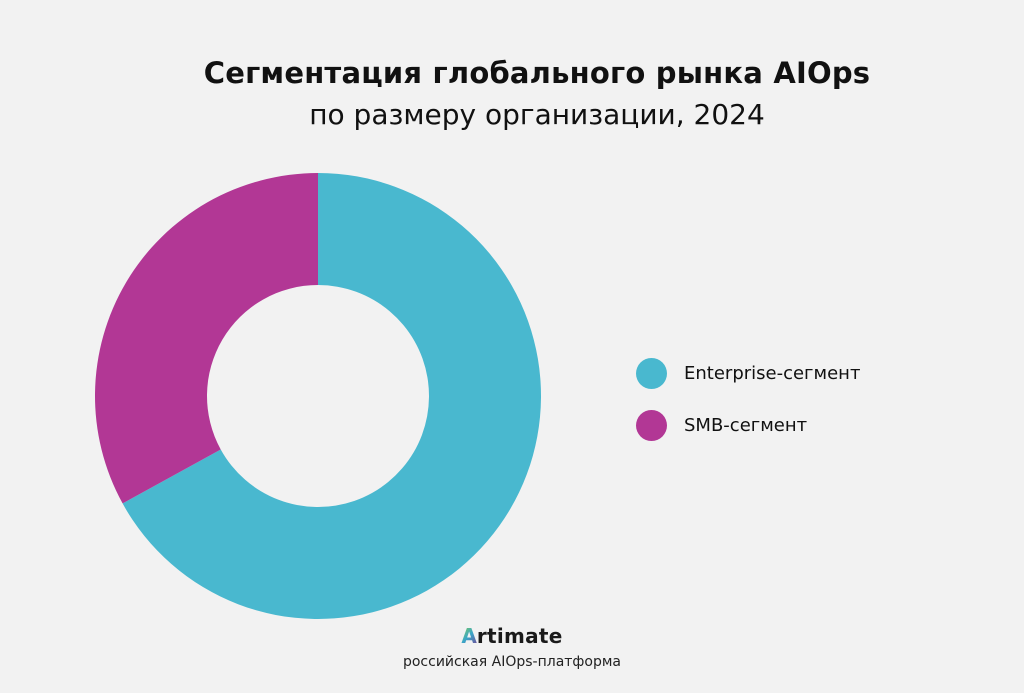 Image resolution: width=1024 pixels, height=693 pixels. I want to click on chart-legend: Enterprise-сегмент SMB-сегмент, so click(748, 408).